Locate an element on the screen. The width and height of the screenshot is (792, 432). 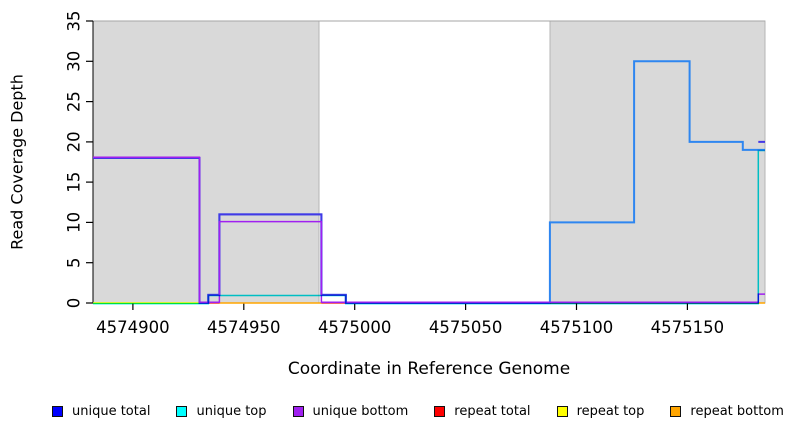
legend-swatch-repeat-bottom is located at coordinates (676, 411).